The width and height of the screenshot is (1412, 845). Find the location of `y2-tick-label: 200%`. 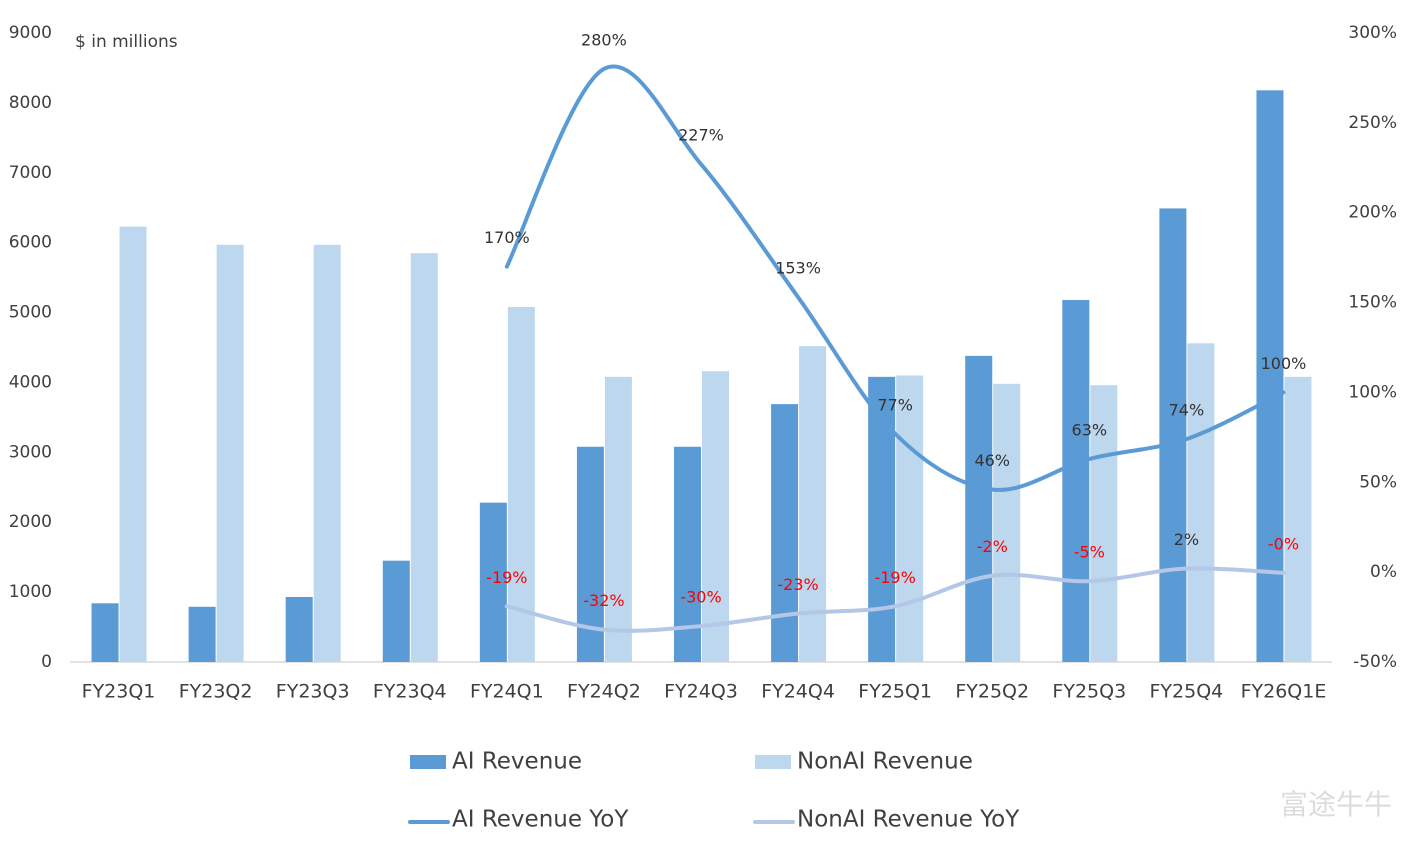

y2-tick-label: 200% is located at coordinates (1372, 213).